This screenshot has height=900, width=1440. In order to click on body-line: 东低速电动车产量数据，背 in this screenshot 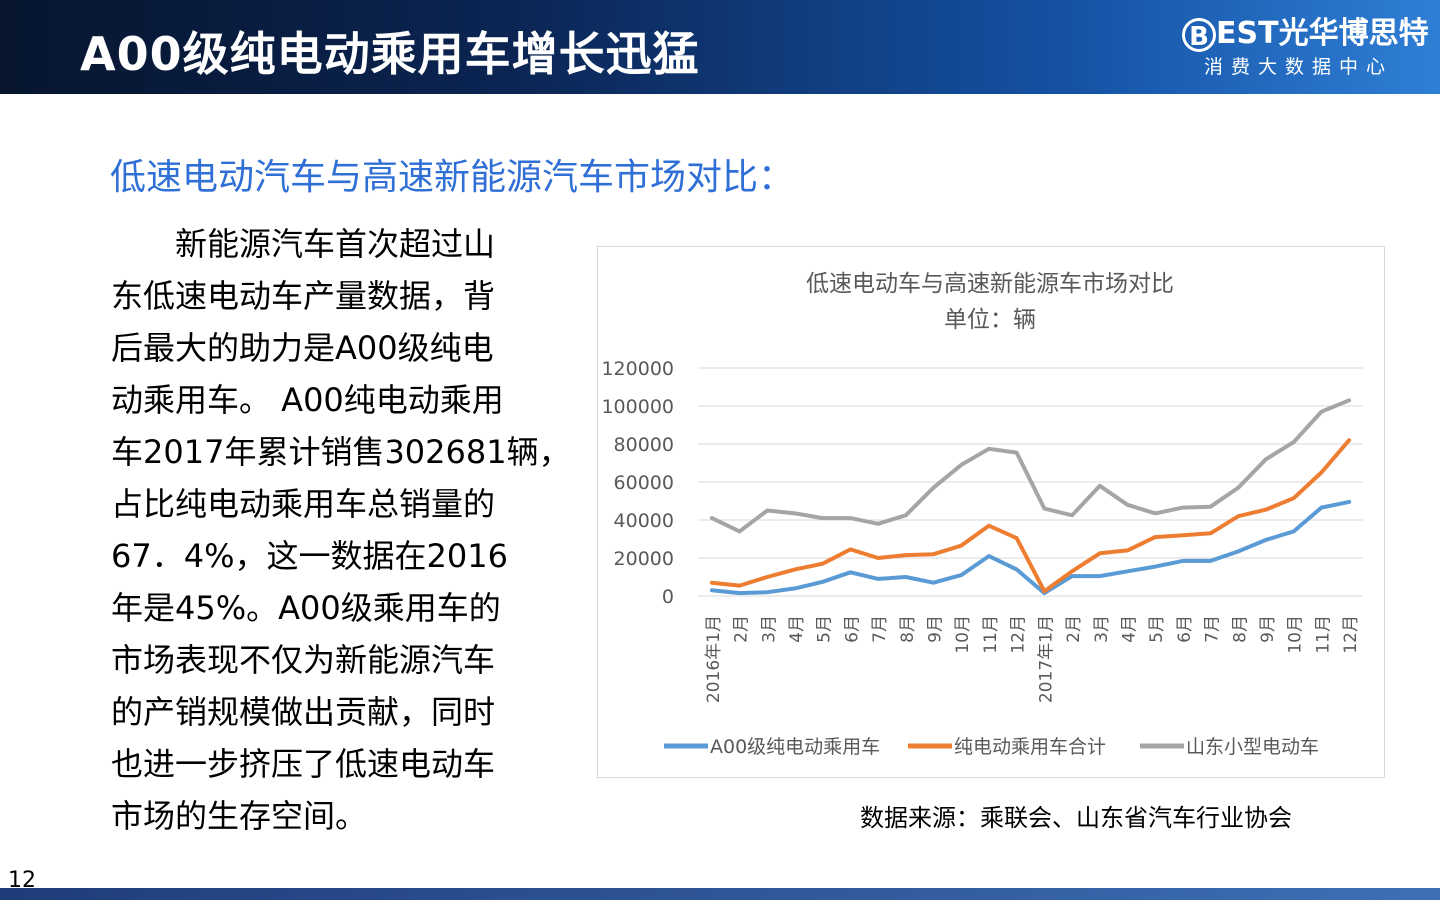, I will do `click(303, 296)`.